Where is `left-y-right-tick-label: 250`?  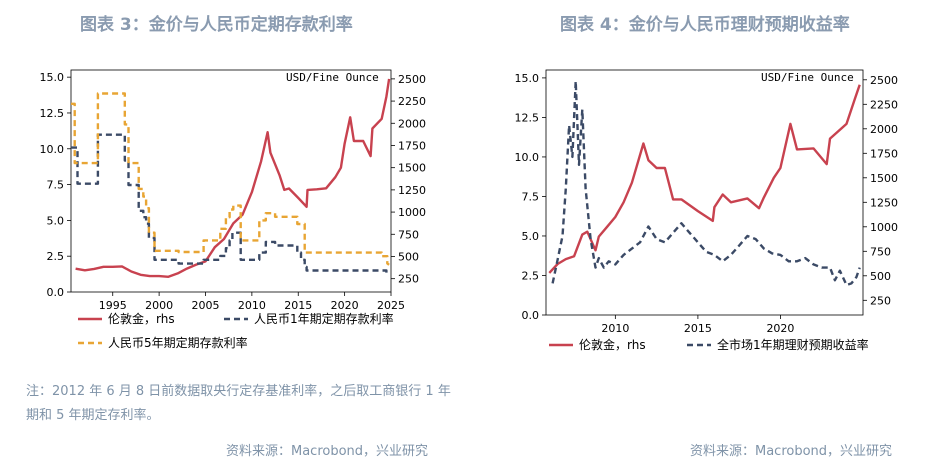
left-y-right-tick-label: 250 is located at coordinates (408, 279).